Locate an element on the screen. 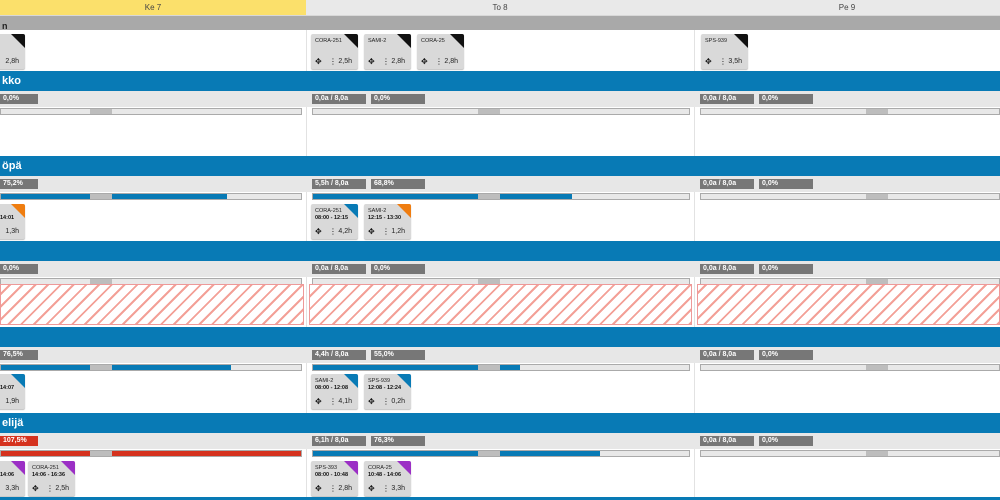 This screenshot has height=500, width=1000. hours-pill: 4,4h / 8,0a is located at coordinates (339, 355).